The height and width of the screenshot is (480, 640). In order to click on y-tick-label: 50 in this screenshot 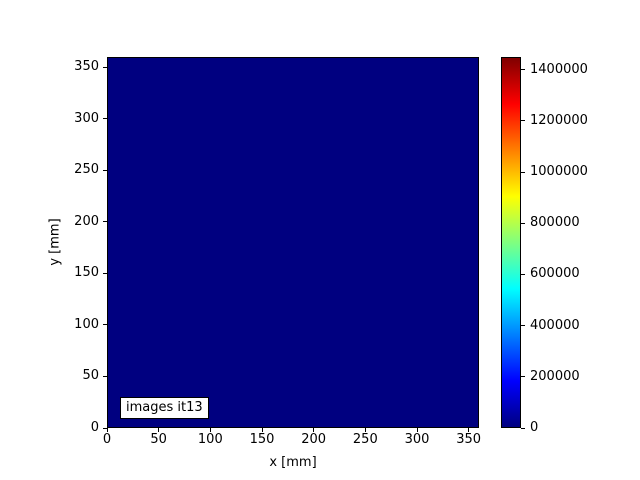, I will do `click(90, 376)`.